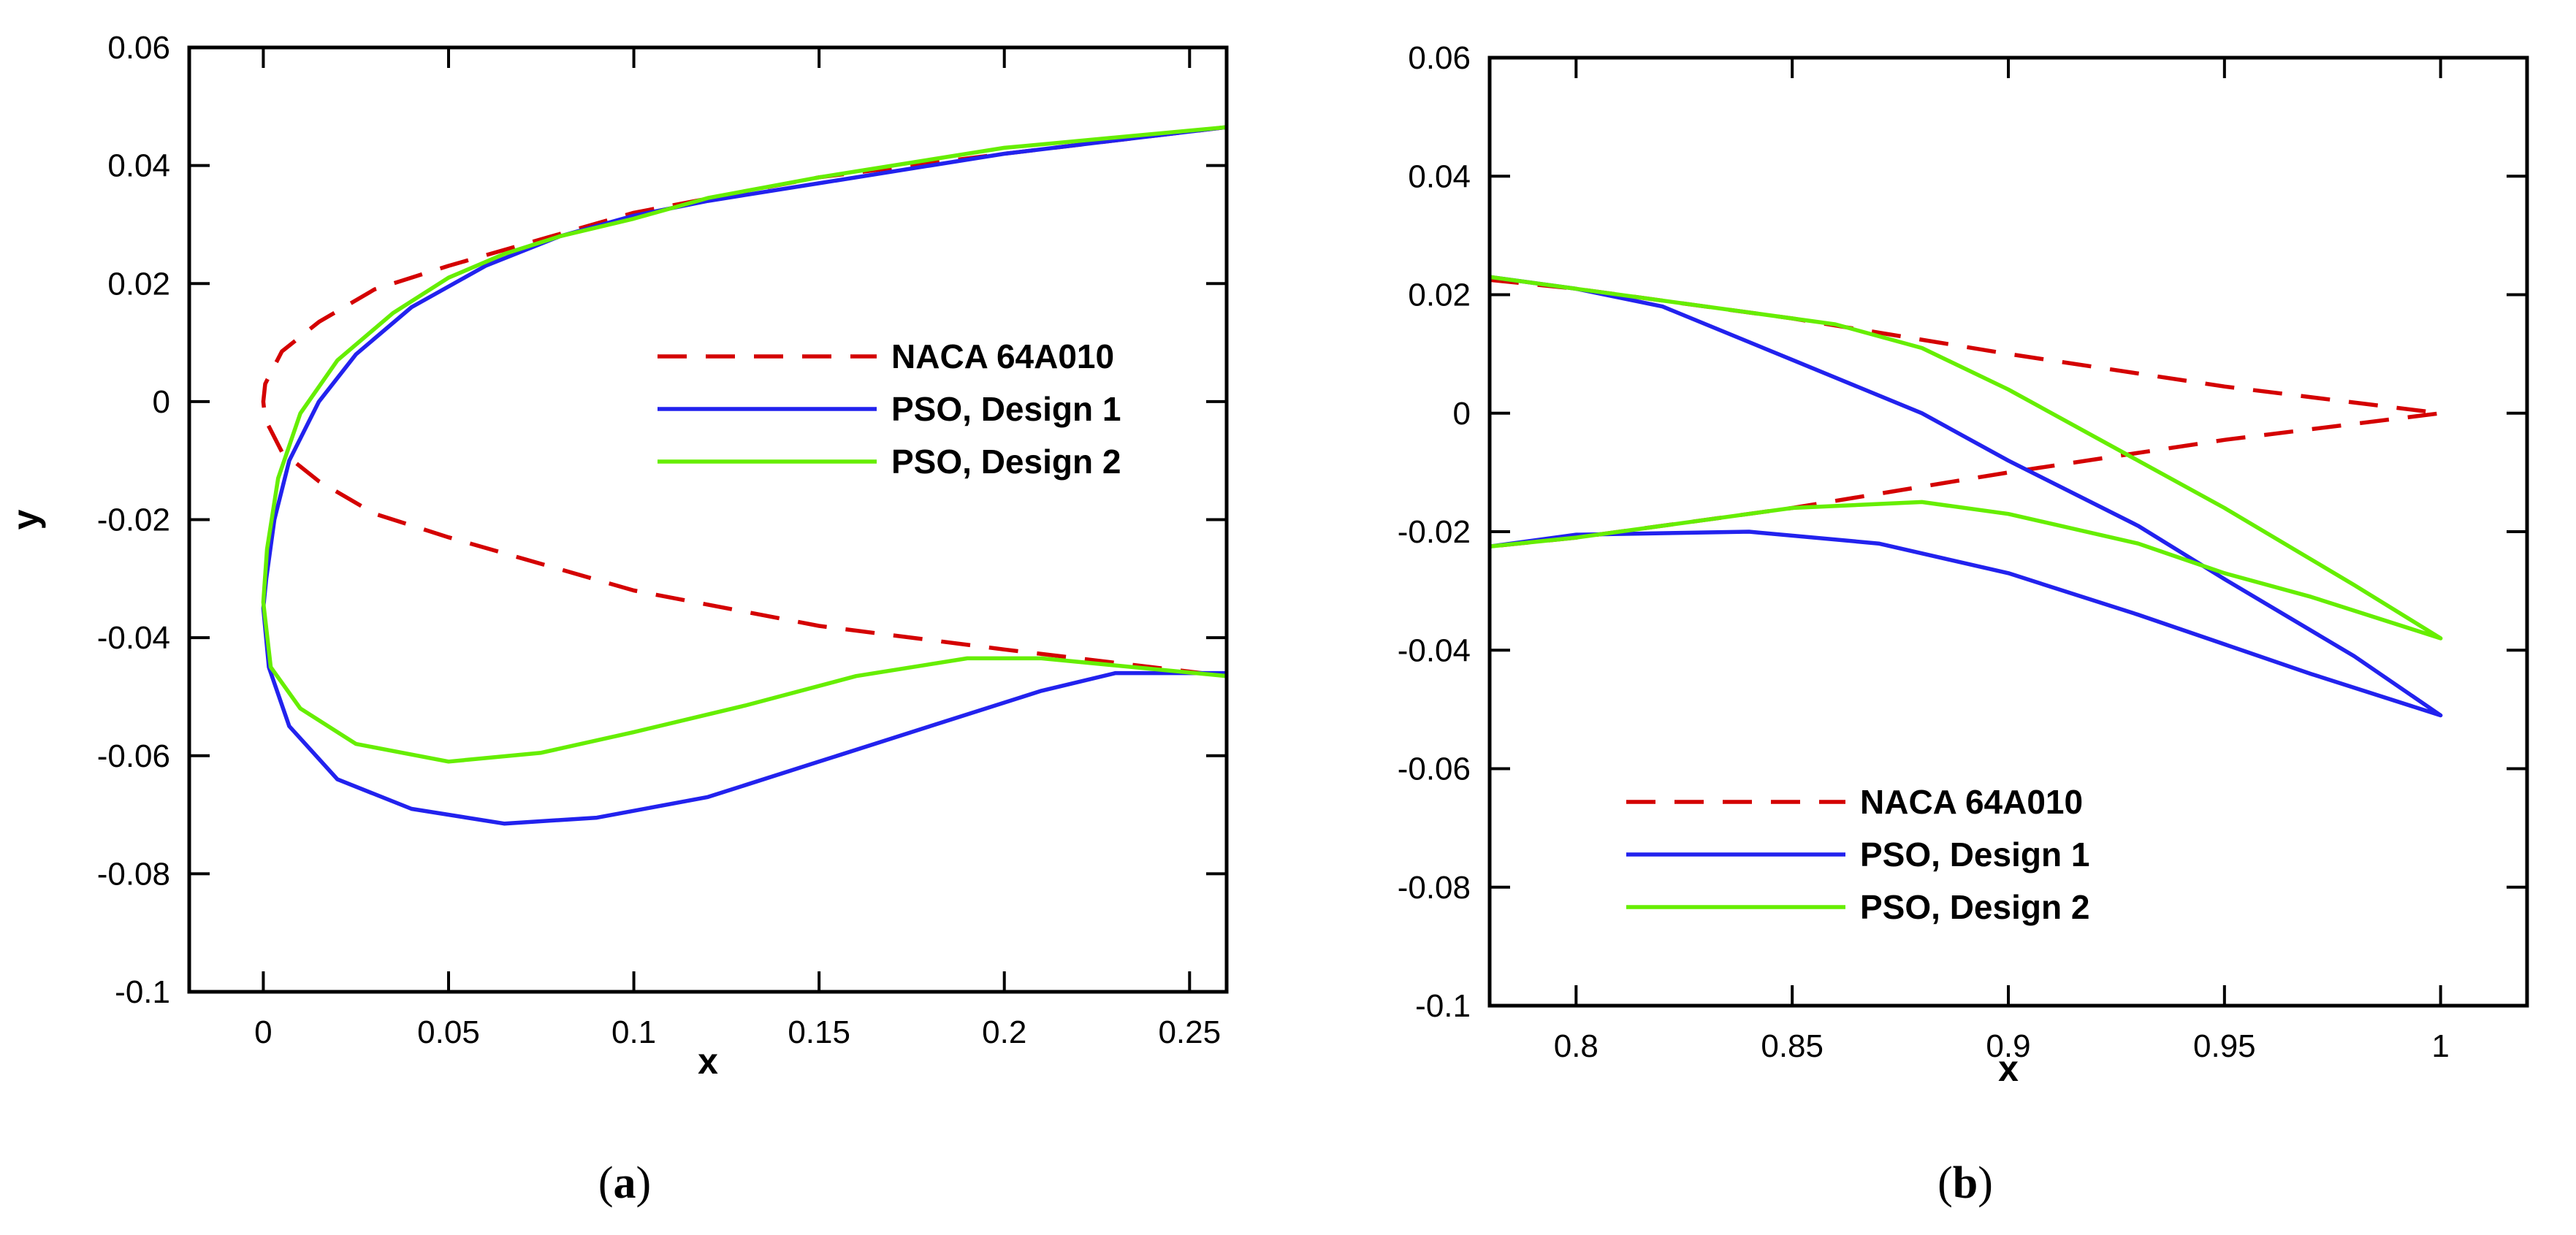  I want to click on chart-b-x-axis-title: x, so click(2009, 1068).